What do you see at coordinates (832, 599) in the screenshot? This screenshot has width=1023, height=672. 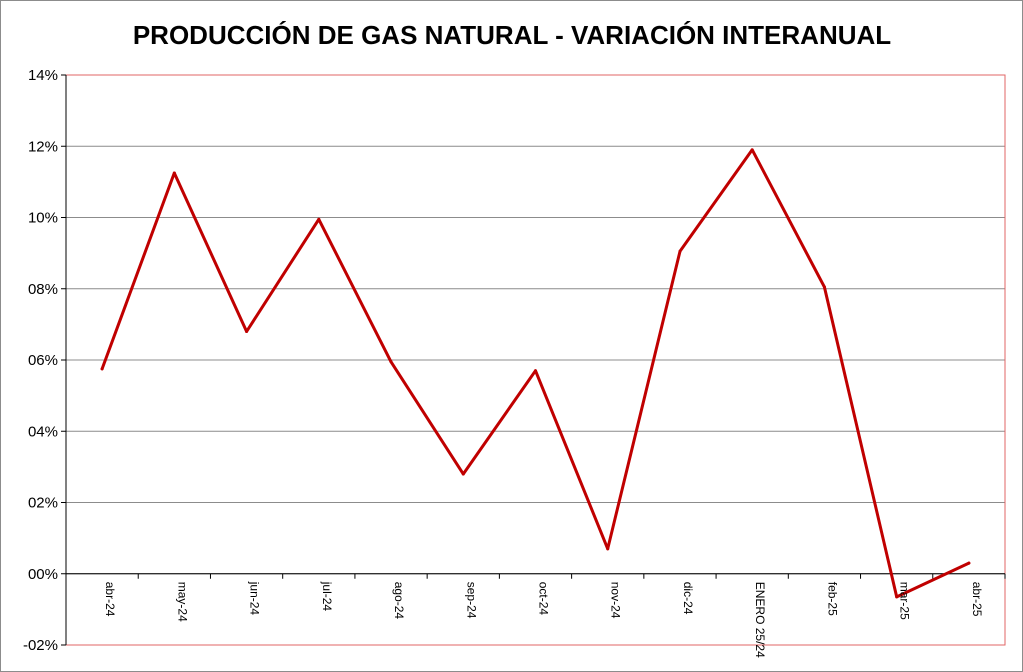 I see `x-tick-label: feb-25` at bounding box center [832, 599].